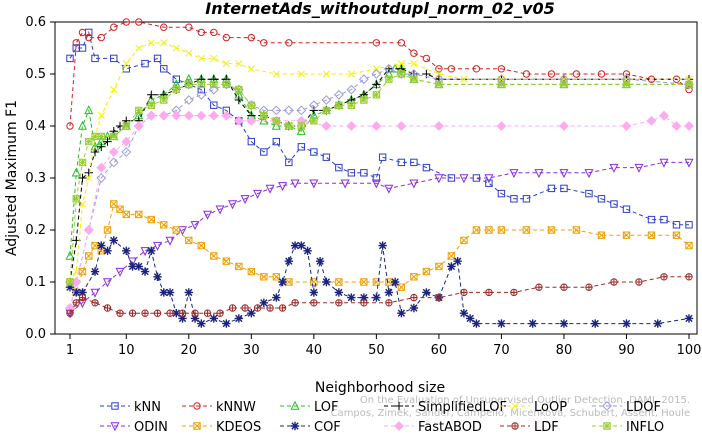  I want to click on legend-marker-inflo, so click(607, 426).